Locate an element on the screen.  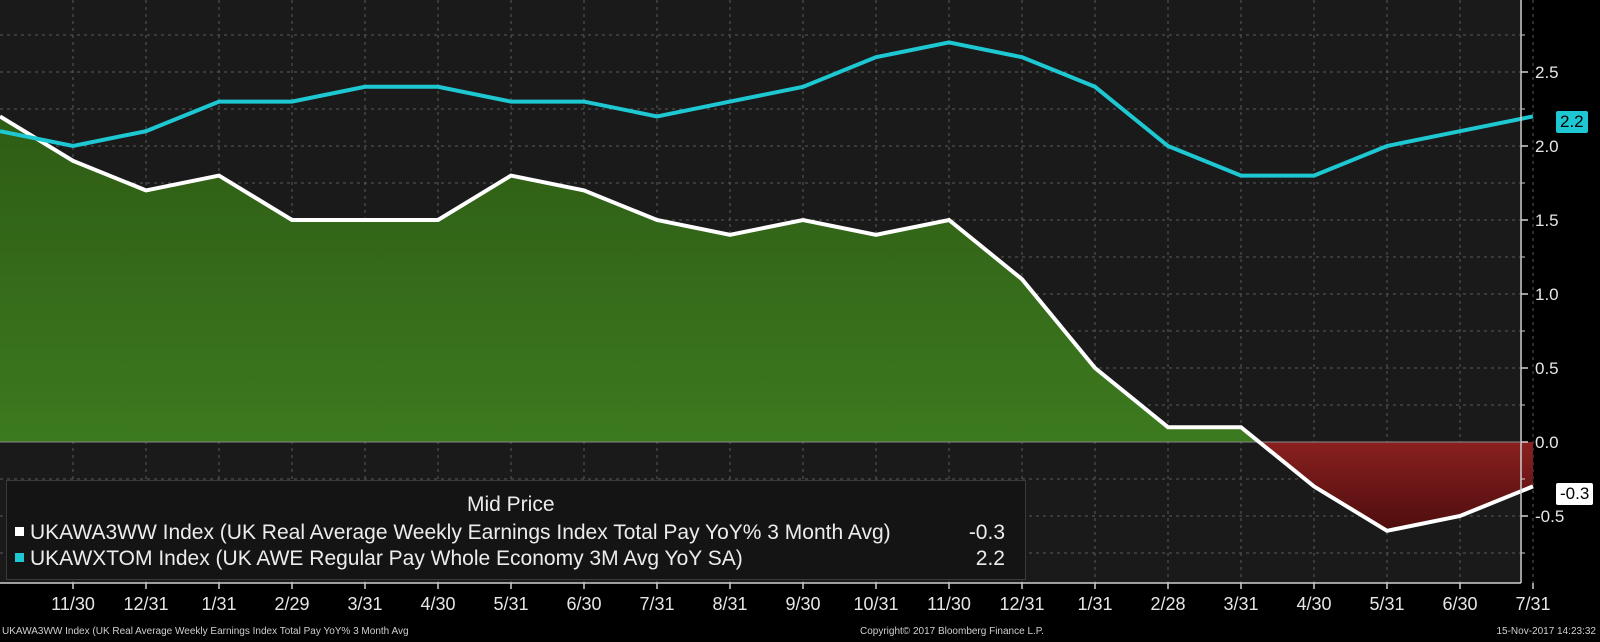
footer-copyright: Copyright© 2017 Bloomberg Finance L.P. is located at coordinates (952, 631).